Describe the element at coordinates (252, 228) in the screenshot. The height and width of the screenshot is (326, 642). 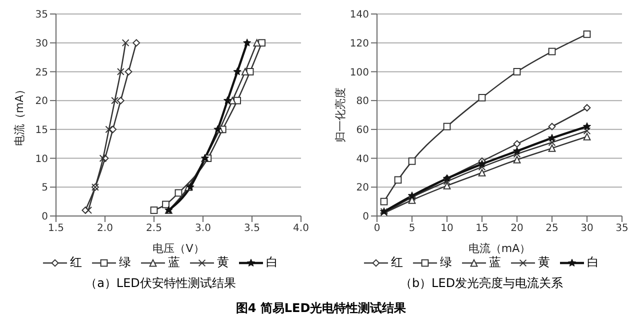
I see `x-tick-label: 3.5` at that location.